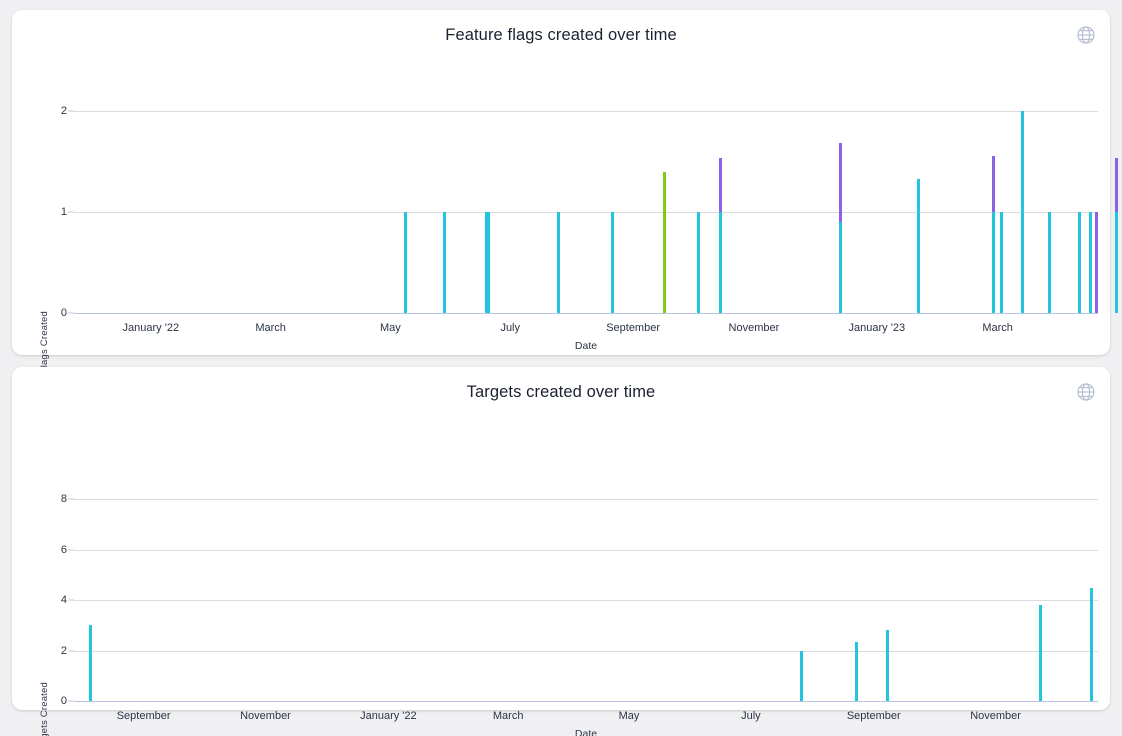  What do you see at coordinates (44, 709) in the screenshot?
I see `y-axis-label-targets: No. of Targets Created` at bounding box center [44, 709].